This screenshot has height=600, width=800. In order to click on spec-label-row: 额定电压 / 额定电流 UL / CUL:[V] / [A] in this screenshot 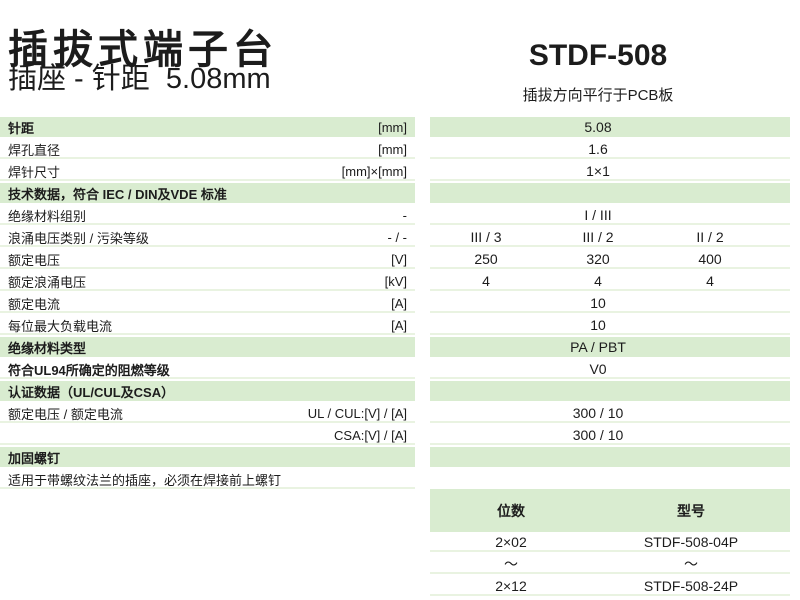, I will do `click(207, 413)`.